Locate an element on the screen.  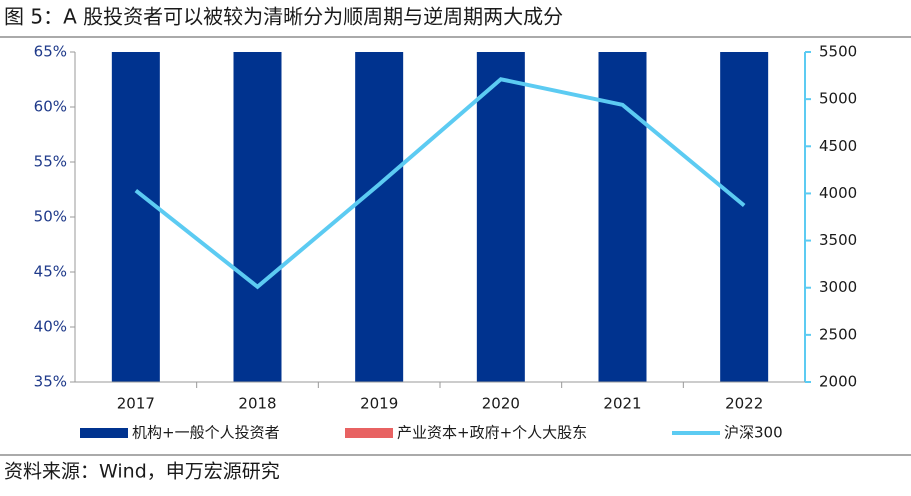
y-tick-label: 45% is located at coordinates (50, 272).